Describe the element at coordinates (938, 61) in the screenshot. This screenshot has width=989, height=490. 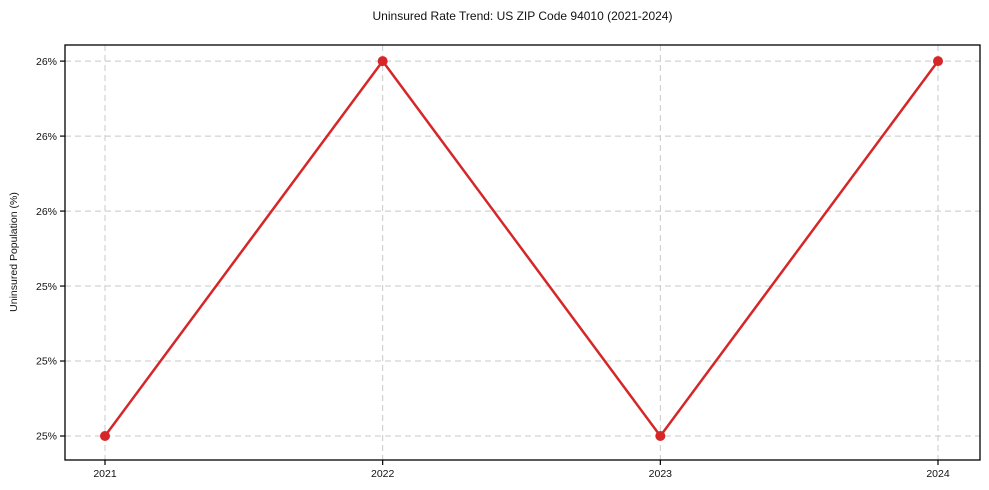
I see `data-point-2024` at that location.